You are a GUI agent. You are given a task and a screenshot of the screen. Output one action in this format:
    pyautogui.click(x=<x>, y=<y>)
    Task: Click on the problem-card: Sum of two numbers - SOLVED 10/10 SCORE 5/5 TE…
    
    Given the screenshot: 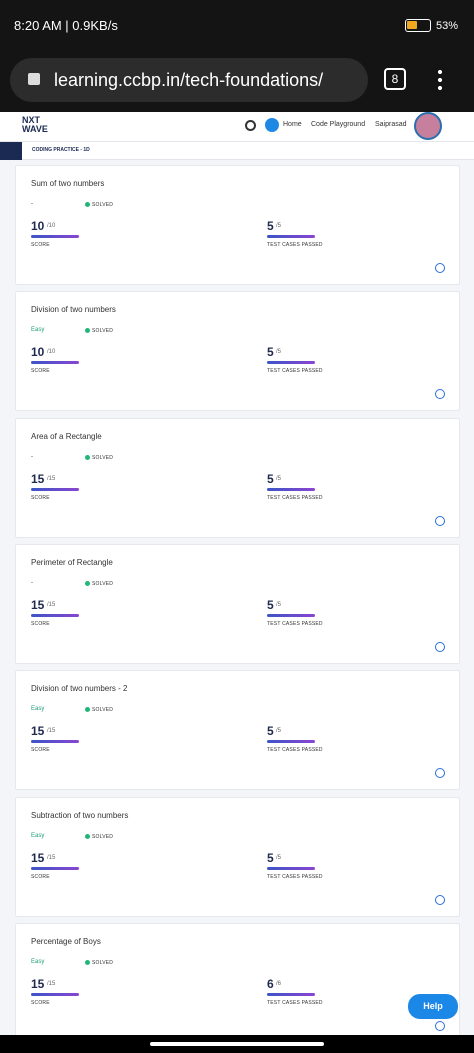 What is the action you would take?
    pyautogui.click(x=237, y=225)
    